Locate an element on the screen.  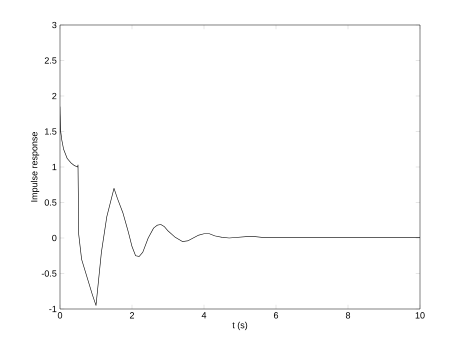
x-tick-label: 8 is located at coordinates (348, 315).